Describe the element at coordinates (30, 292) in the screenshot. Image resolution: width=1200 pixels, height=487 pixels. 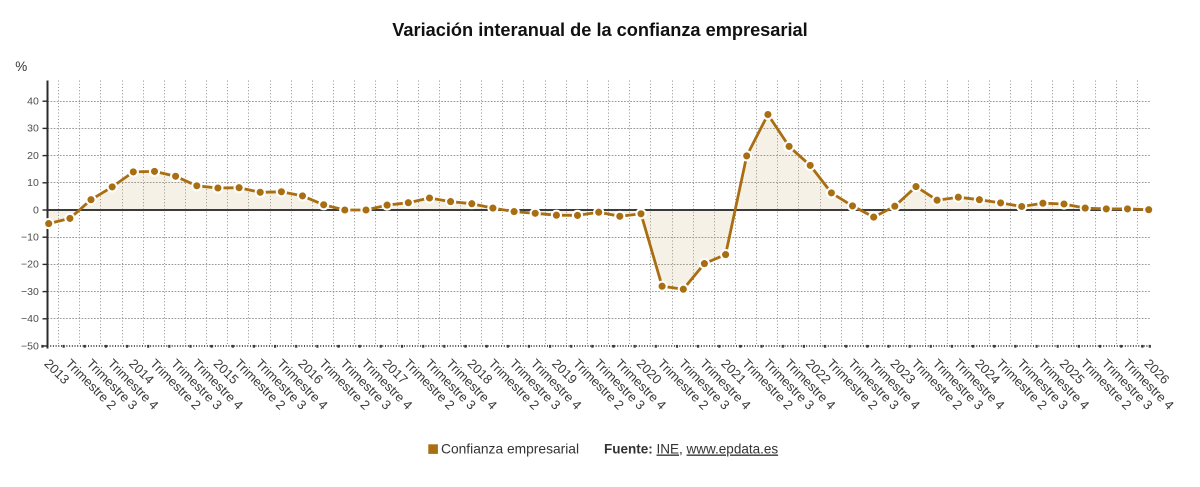
I see `svg-text: −30` at that location.